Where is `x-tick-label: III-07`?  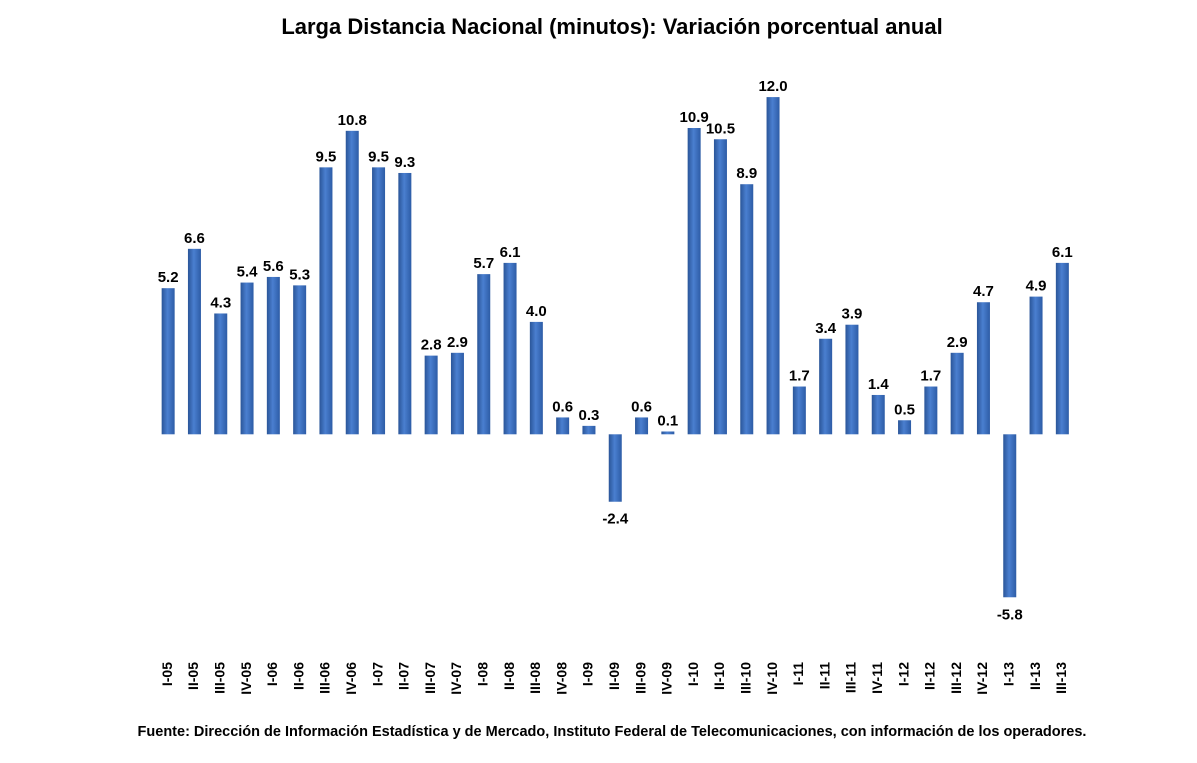
x-tick-label: III-07 is located at coordinates (430, 678).